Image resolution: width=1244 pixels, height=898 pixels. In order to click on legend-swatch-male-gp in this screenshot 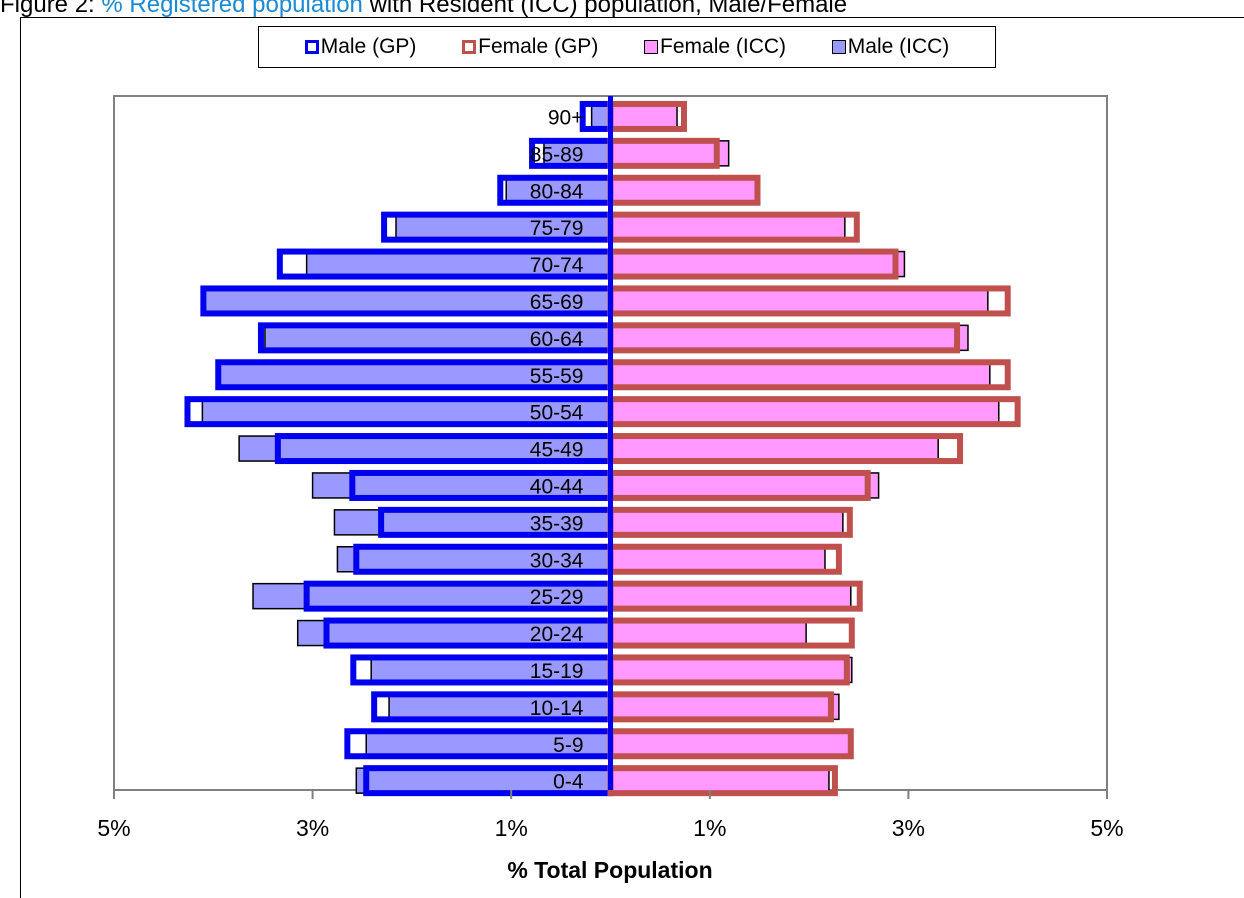, I will do `click(311, 47)`.